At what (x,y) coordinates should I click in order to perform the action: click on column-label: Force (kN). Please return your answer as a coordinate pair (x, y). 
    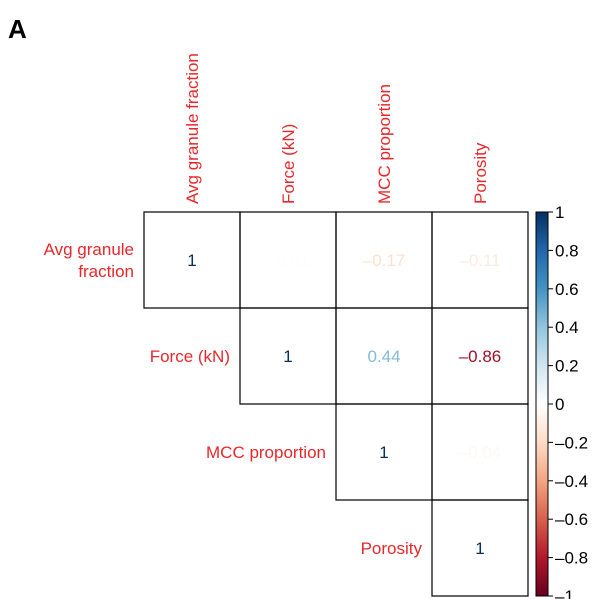
    Looking at the image, I should click on (288, 164).